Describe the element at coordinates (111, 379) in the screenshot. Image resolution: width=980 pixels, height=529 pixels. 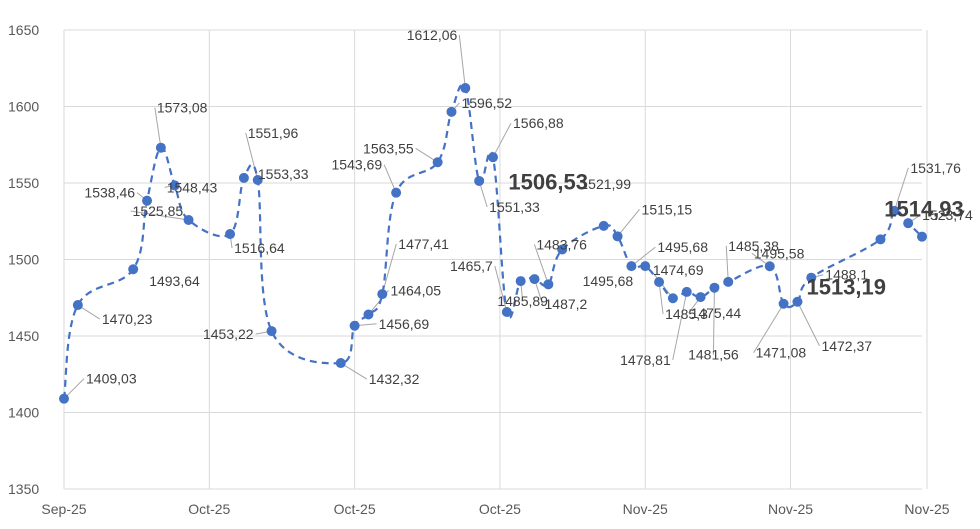
I see `data-label: 1409,03` at that location.